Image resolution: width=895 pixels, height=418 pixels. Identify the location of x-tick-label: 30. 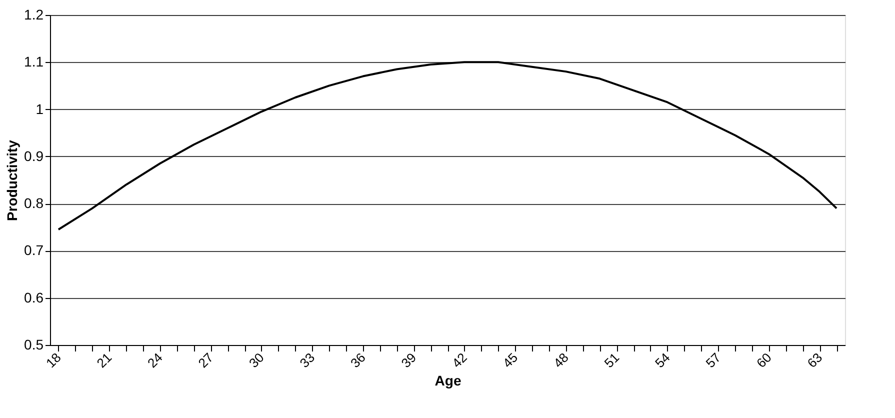
(256, 360).